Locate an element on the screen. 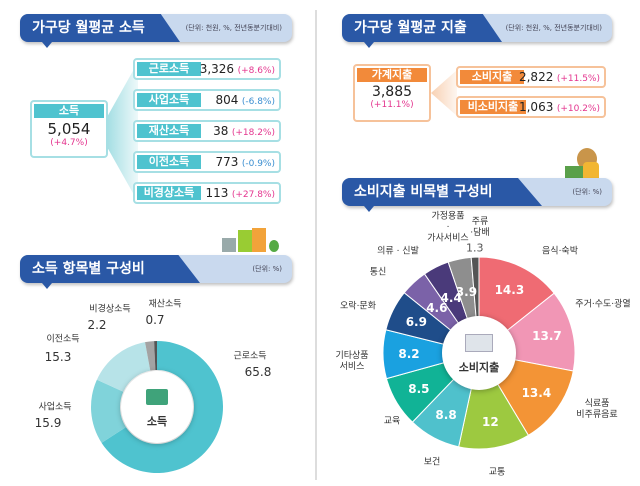  slice-label: 가정용품 · 가사서비스 is located at coordinates (448, 227).